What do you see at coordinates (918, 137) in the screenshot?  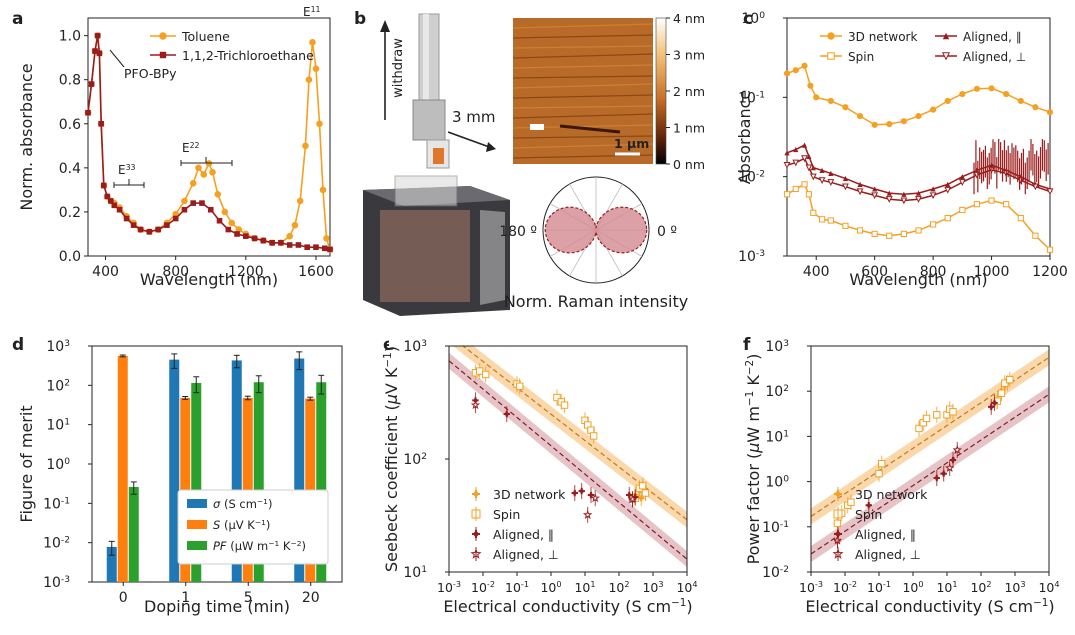 I see `plot-frame-c` at bounding box center [918, 137].